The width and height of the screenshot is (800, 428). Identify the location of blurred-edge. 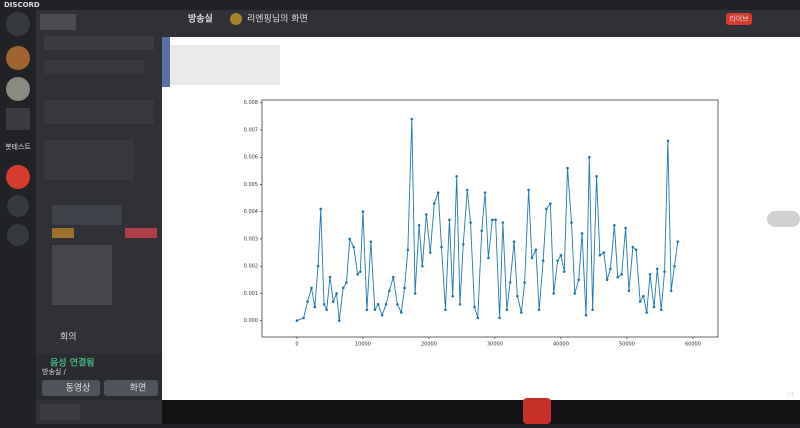
(166, 62).